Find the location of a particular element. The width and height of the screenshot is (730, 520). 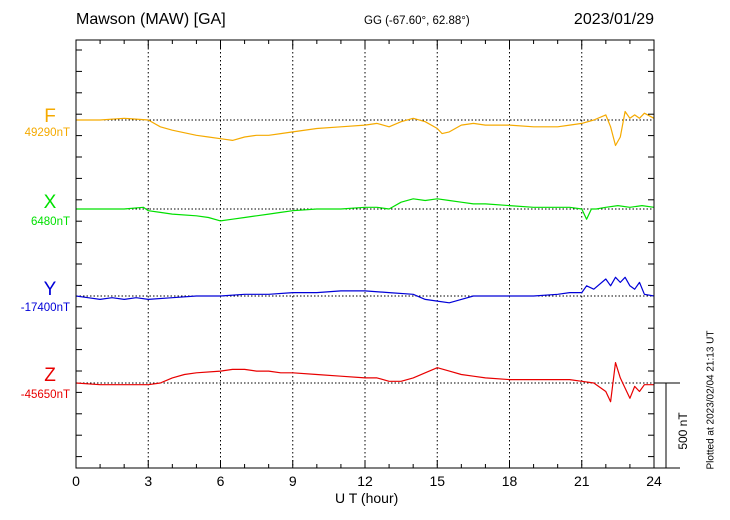

x-tick-label-12: 12 is located at coordinates (365, 481).